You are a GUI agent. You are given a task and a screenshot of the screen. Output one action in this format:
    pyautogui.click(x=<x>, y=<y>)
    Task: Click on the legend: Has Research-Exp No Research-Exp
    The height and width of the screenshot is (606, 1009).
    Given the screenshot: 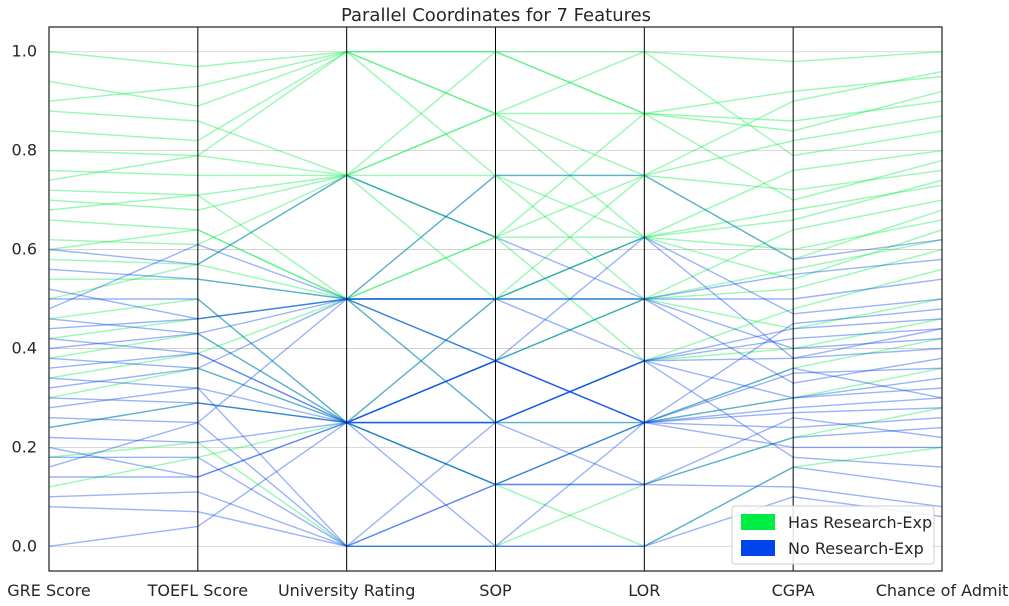 What is the action you would take?
    pyautogui.click(x=833, y=535)
    